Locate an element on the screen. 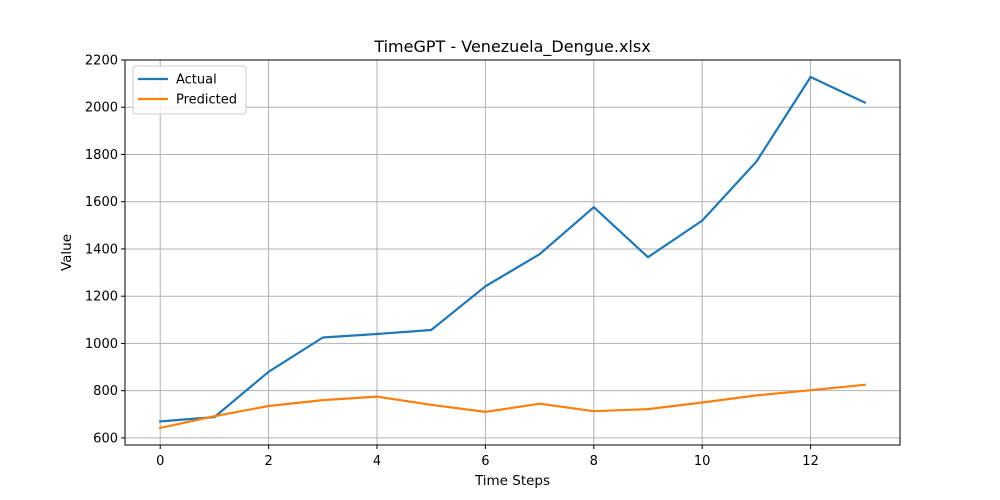  y-tick-label: 1000 is located at coordinates (101, 344).